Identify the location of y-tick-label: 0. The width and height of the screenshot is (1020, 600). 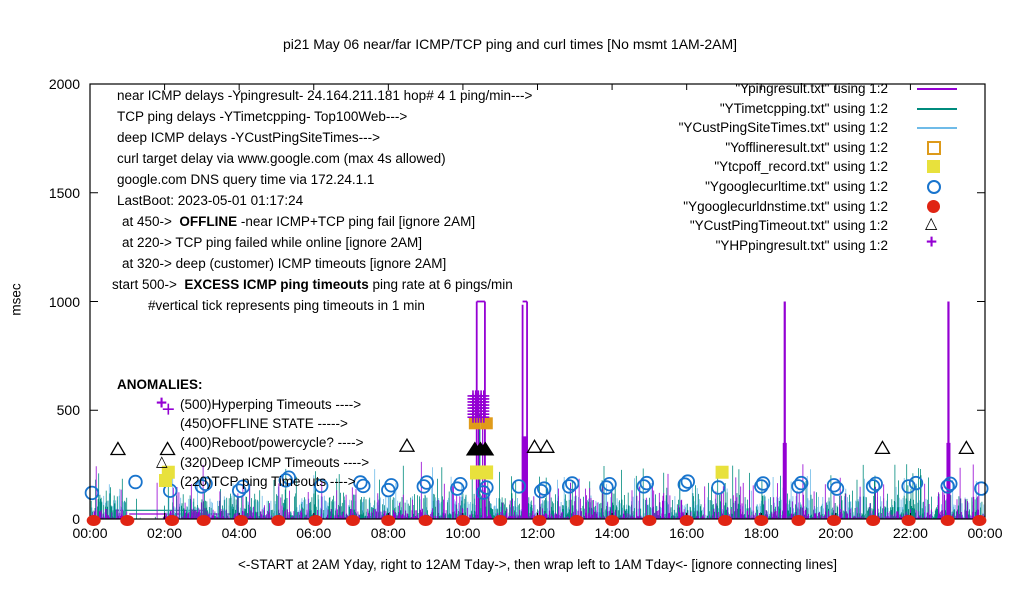
(76, 519).